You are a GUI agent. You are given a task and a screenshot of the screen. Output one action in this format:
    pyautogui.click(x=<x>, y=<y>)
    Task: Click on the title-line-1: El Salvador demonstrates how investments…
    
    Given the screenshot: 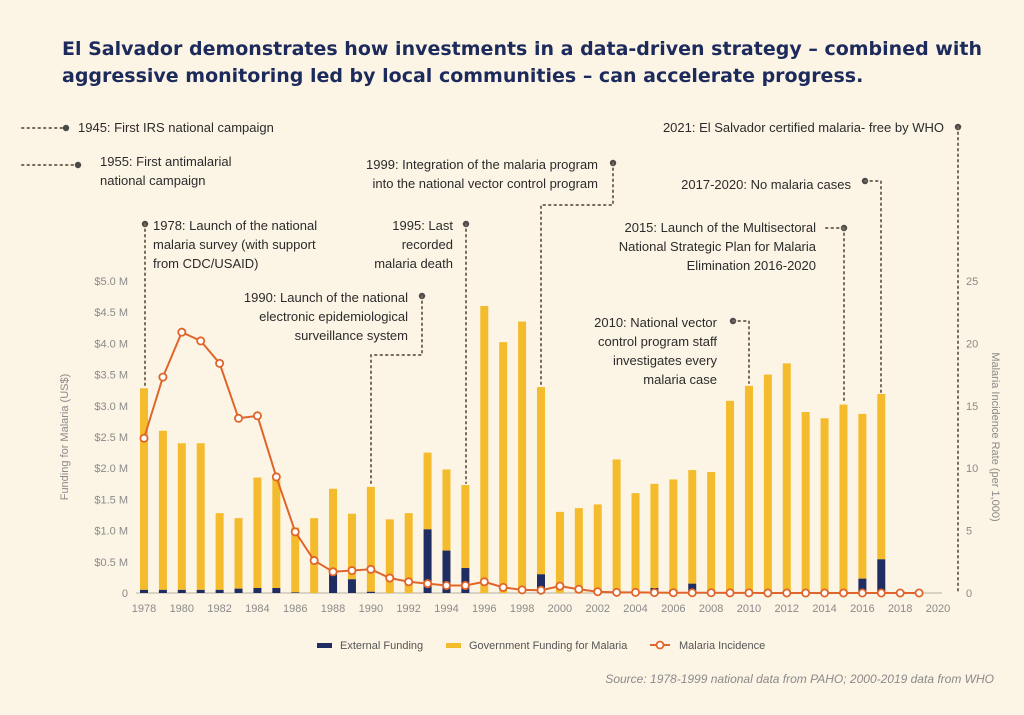 What is the action you would take?
    pyautogui.click(x=522, y=49)
    